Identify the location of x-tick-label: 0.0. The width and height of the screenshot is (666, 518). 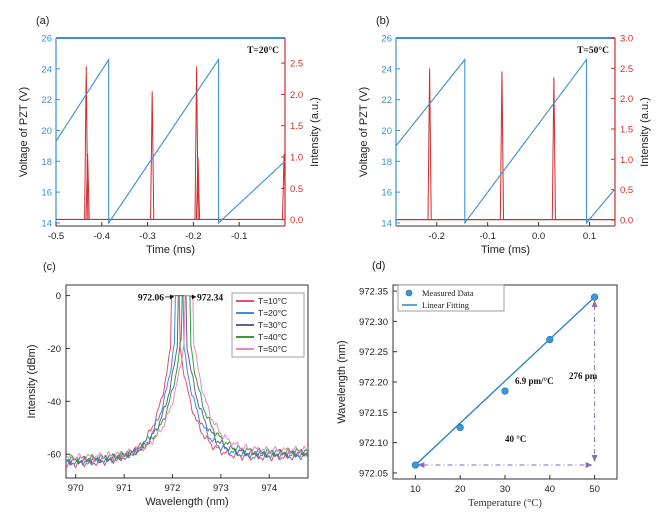
(538, 236).